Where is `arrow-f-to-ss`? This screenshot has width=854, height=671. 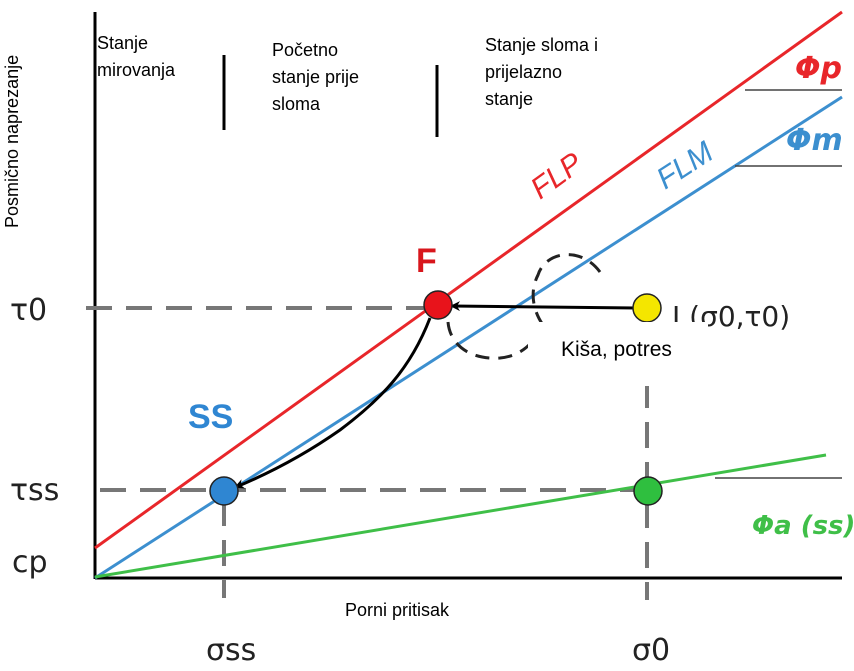
arrow-f-to-ss is located at coordinates (333, 403).